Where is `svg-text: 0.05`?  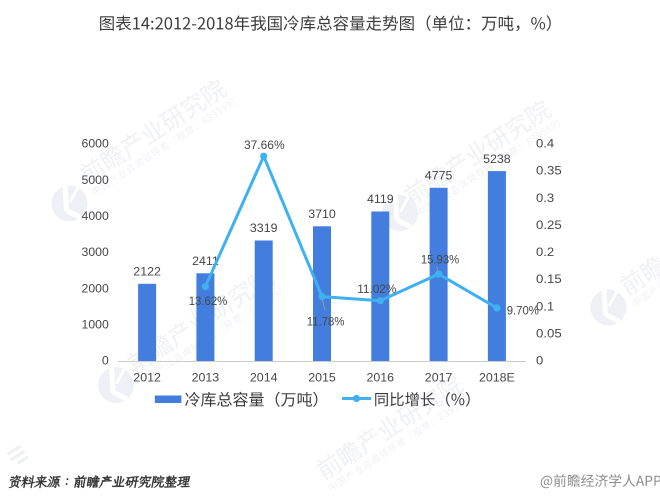
svg-text: 0.05 is located at coordinates (549, 334).